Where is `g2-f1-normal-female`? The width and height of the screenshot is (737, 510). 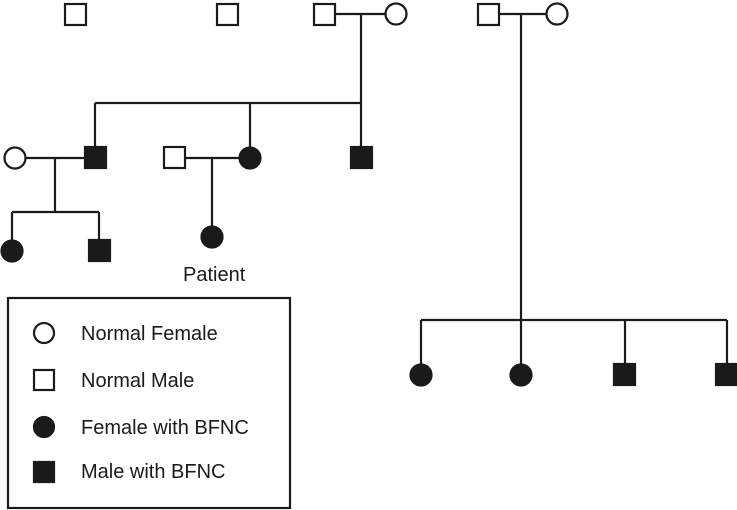 g2-f1-normal-female is located at coordinates (15, 158).